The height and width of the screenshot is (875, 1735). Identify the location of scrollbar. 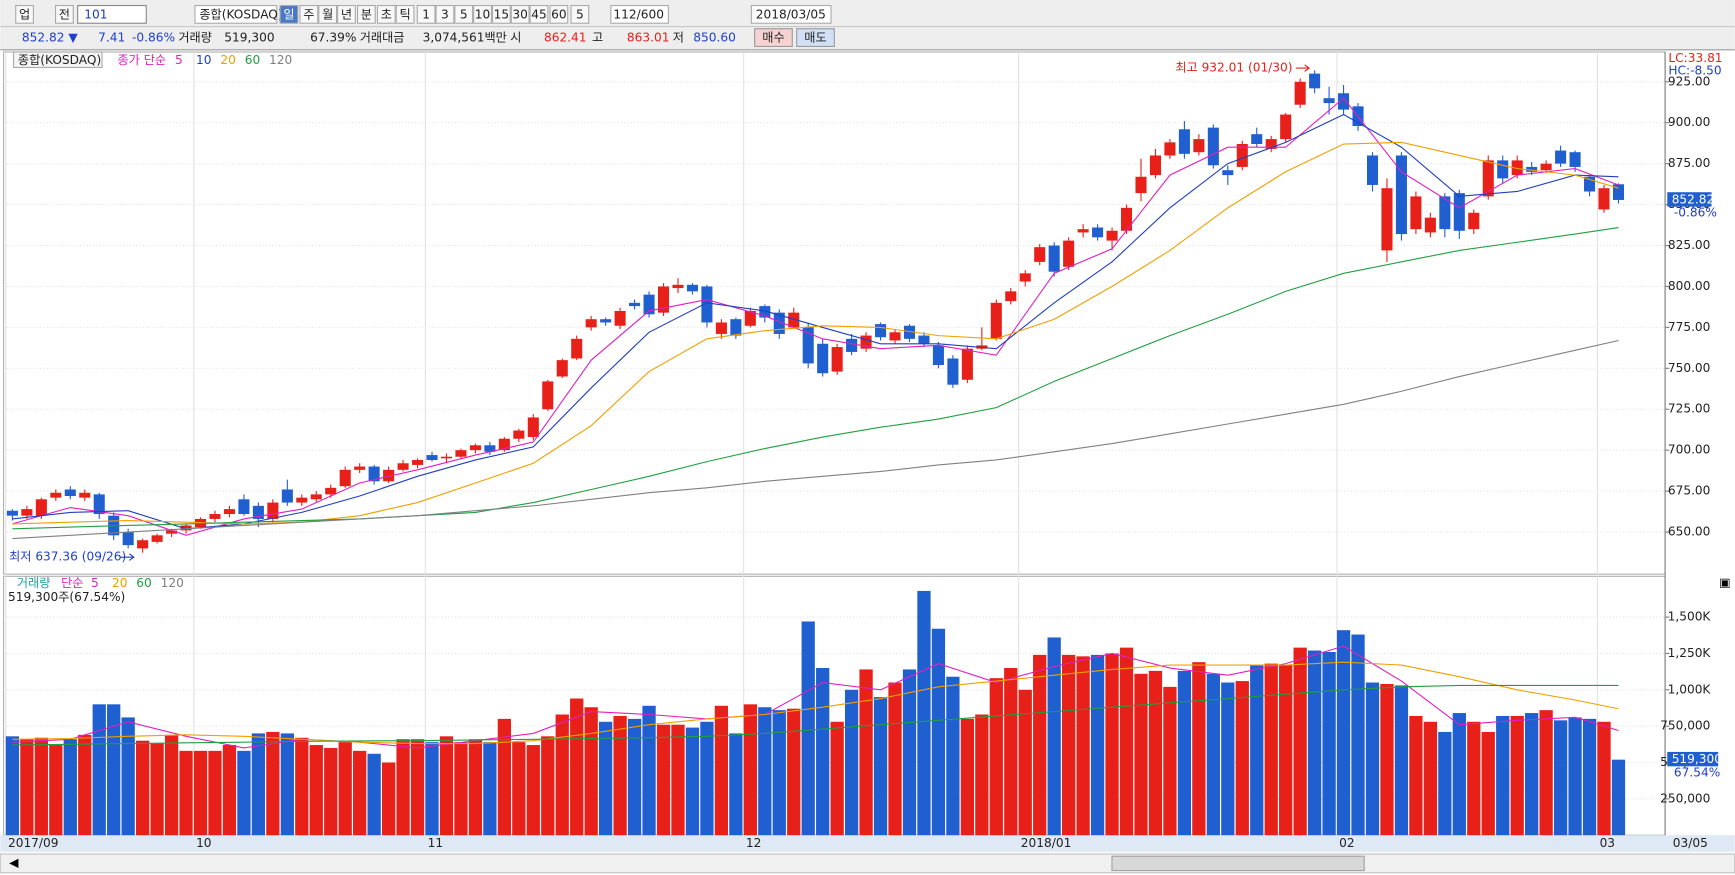
(867, 863).